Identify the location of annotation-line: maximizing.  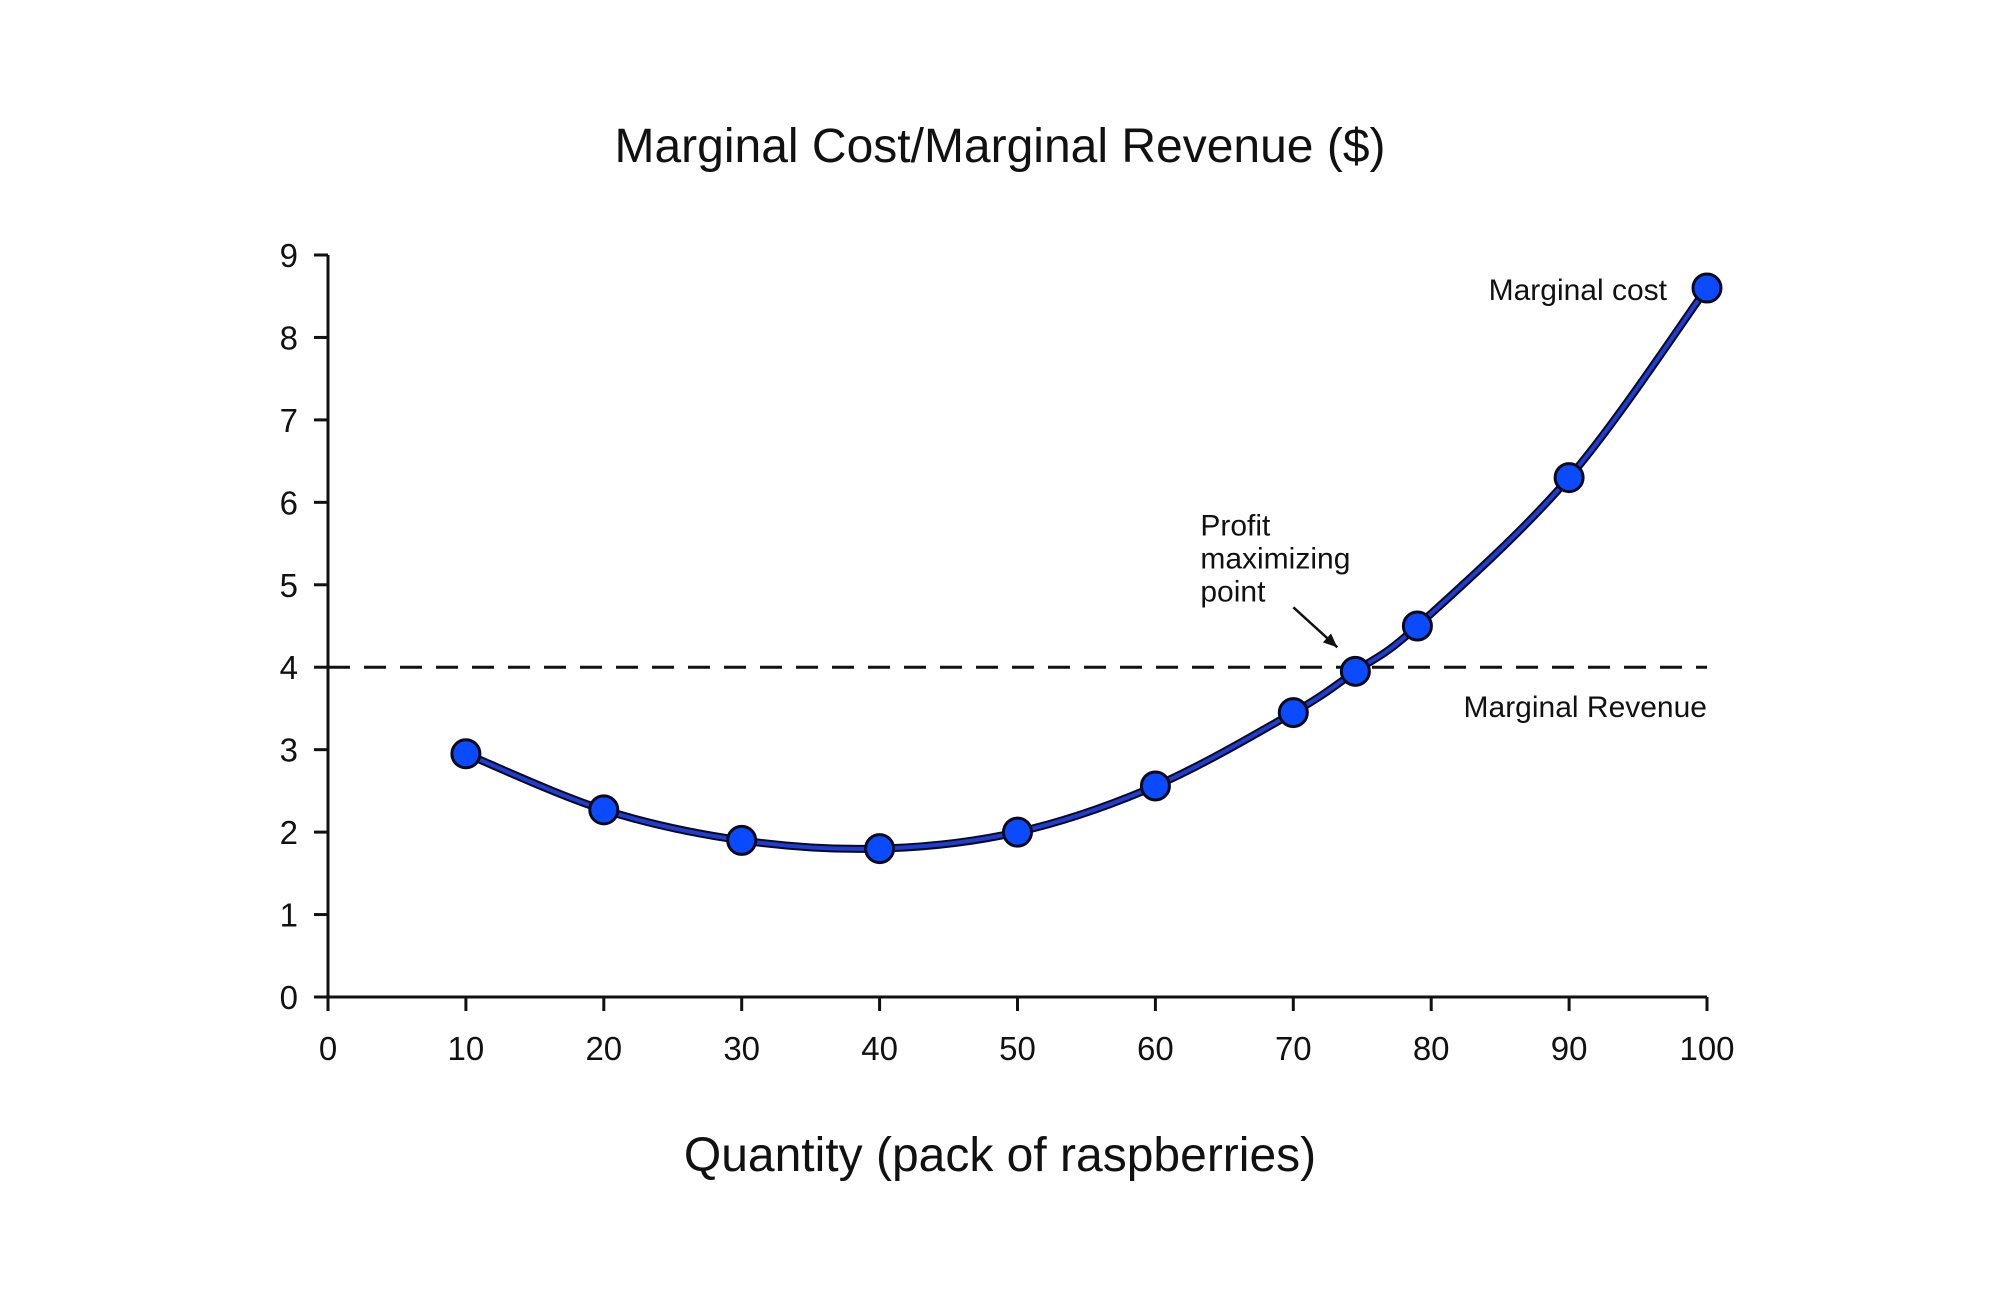
(1275, 558).